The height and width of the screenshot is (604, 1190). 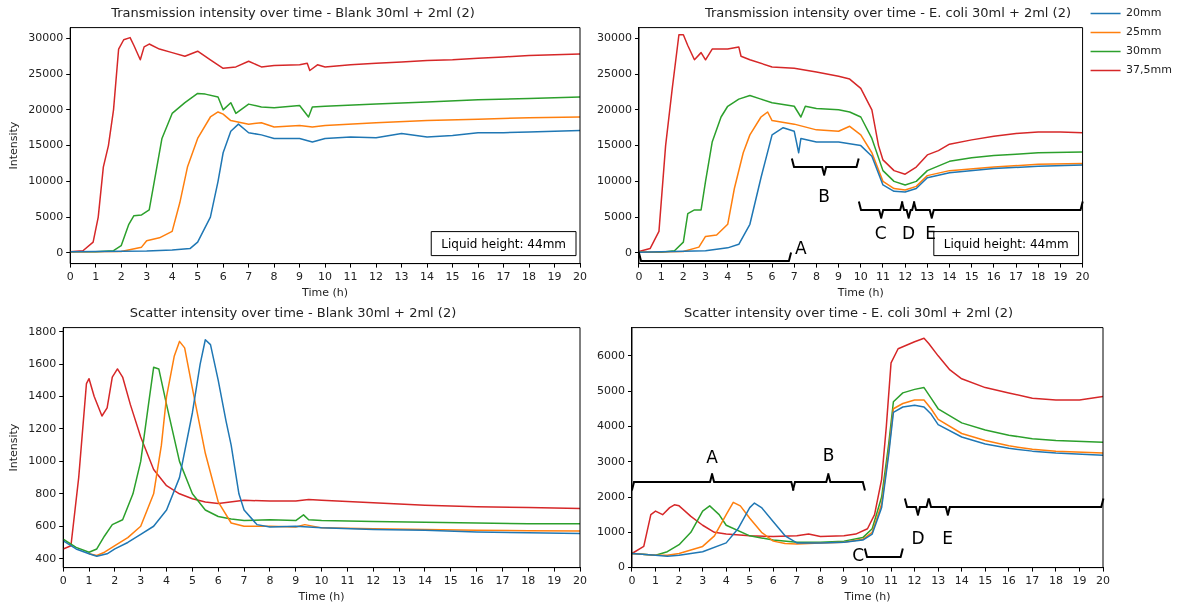 I want to click on x-tick-label: 0, so click(x=70, y=277).